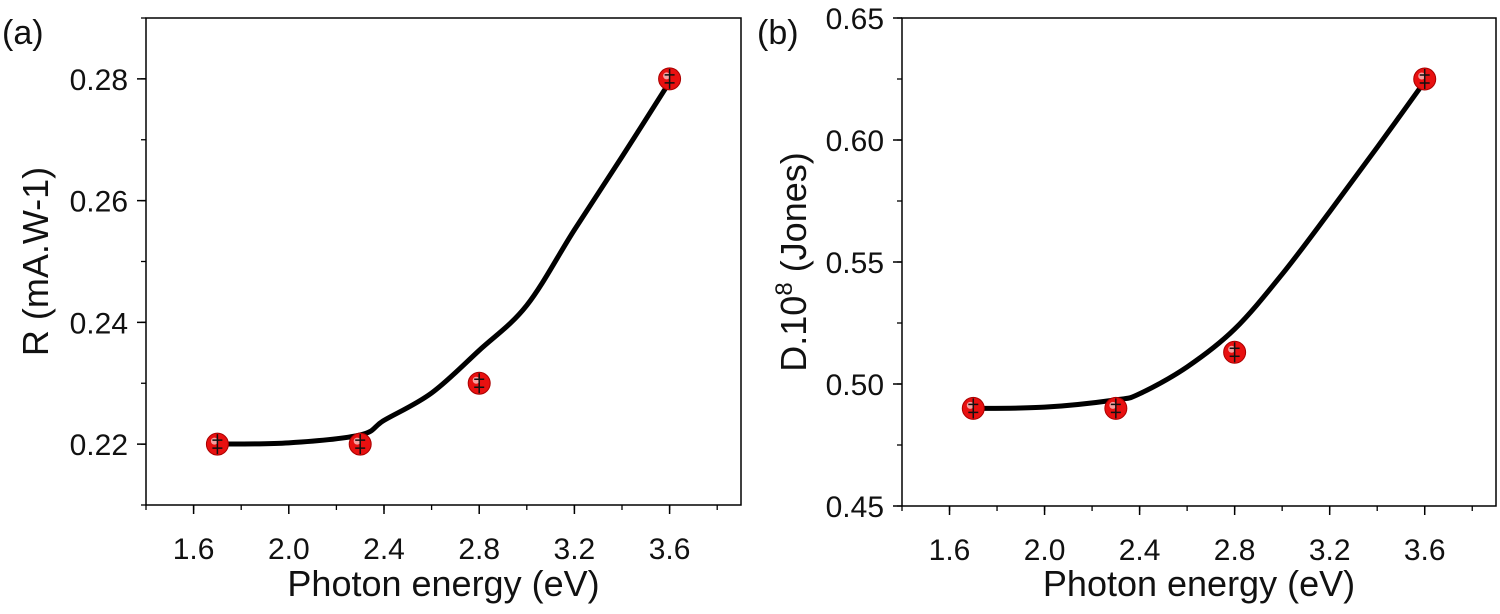 This screenshot has width=1500, height=614. Describe the element at coordinates (855, 507) in the screenshot. I see `y-tick-label: 0.45` at that location.